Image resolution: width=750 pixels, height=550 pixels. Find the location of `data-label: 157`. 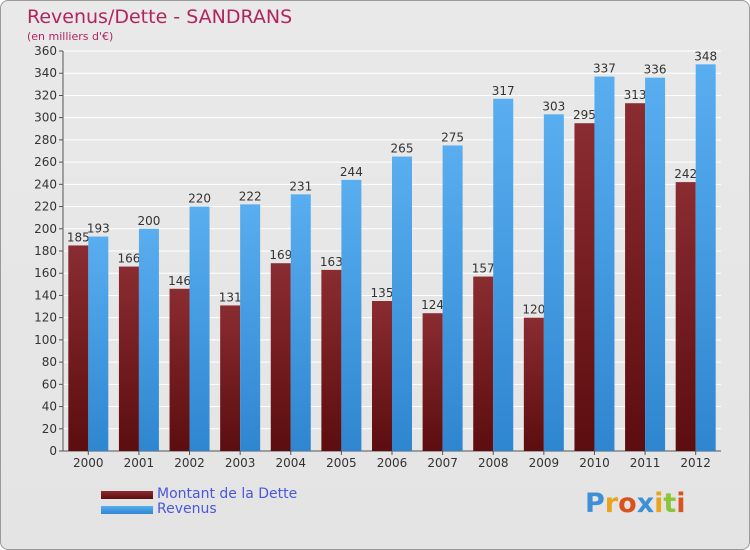

data-label: 157 is located at coordinates (483, 269).